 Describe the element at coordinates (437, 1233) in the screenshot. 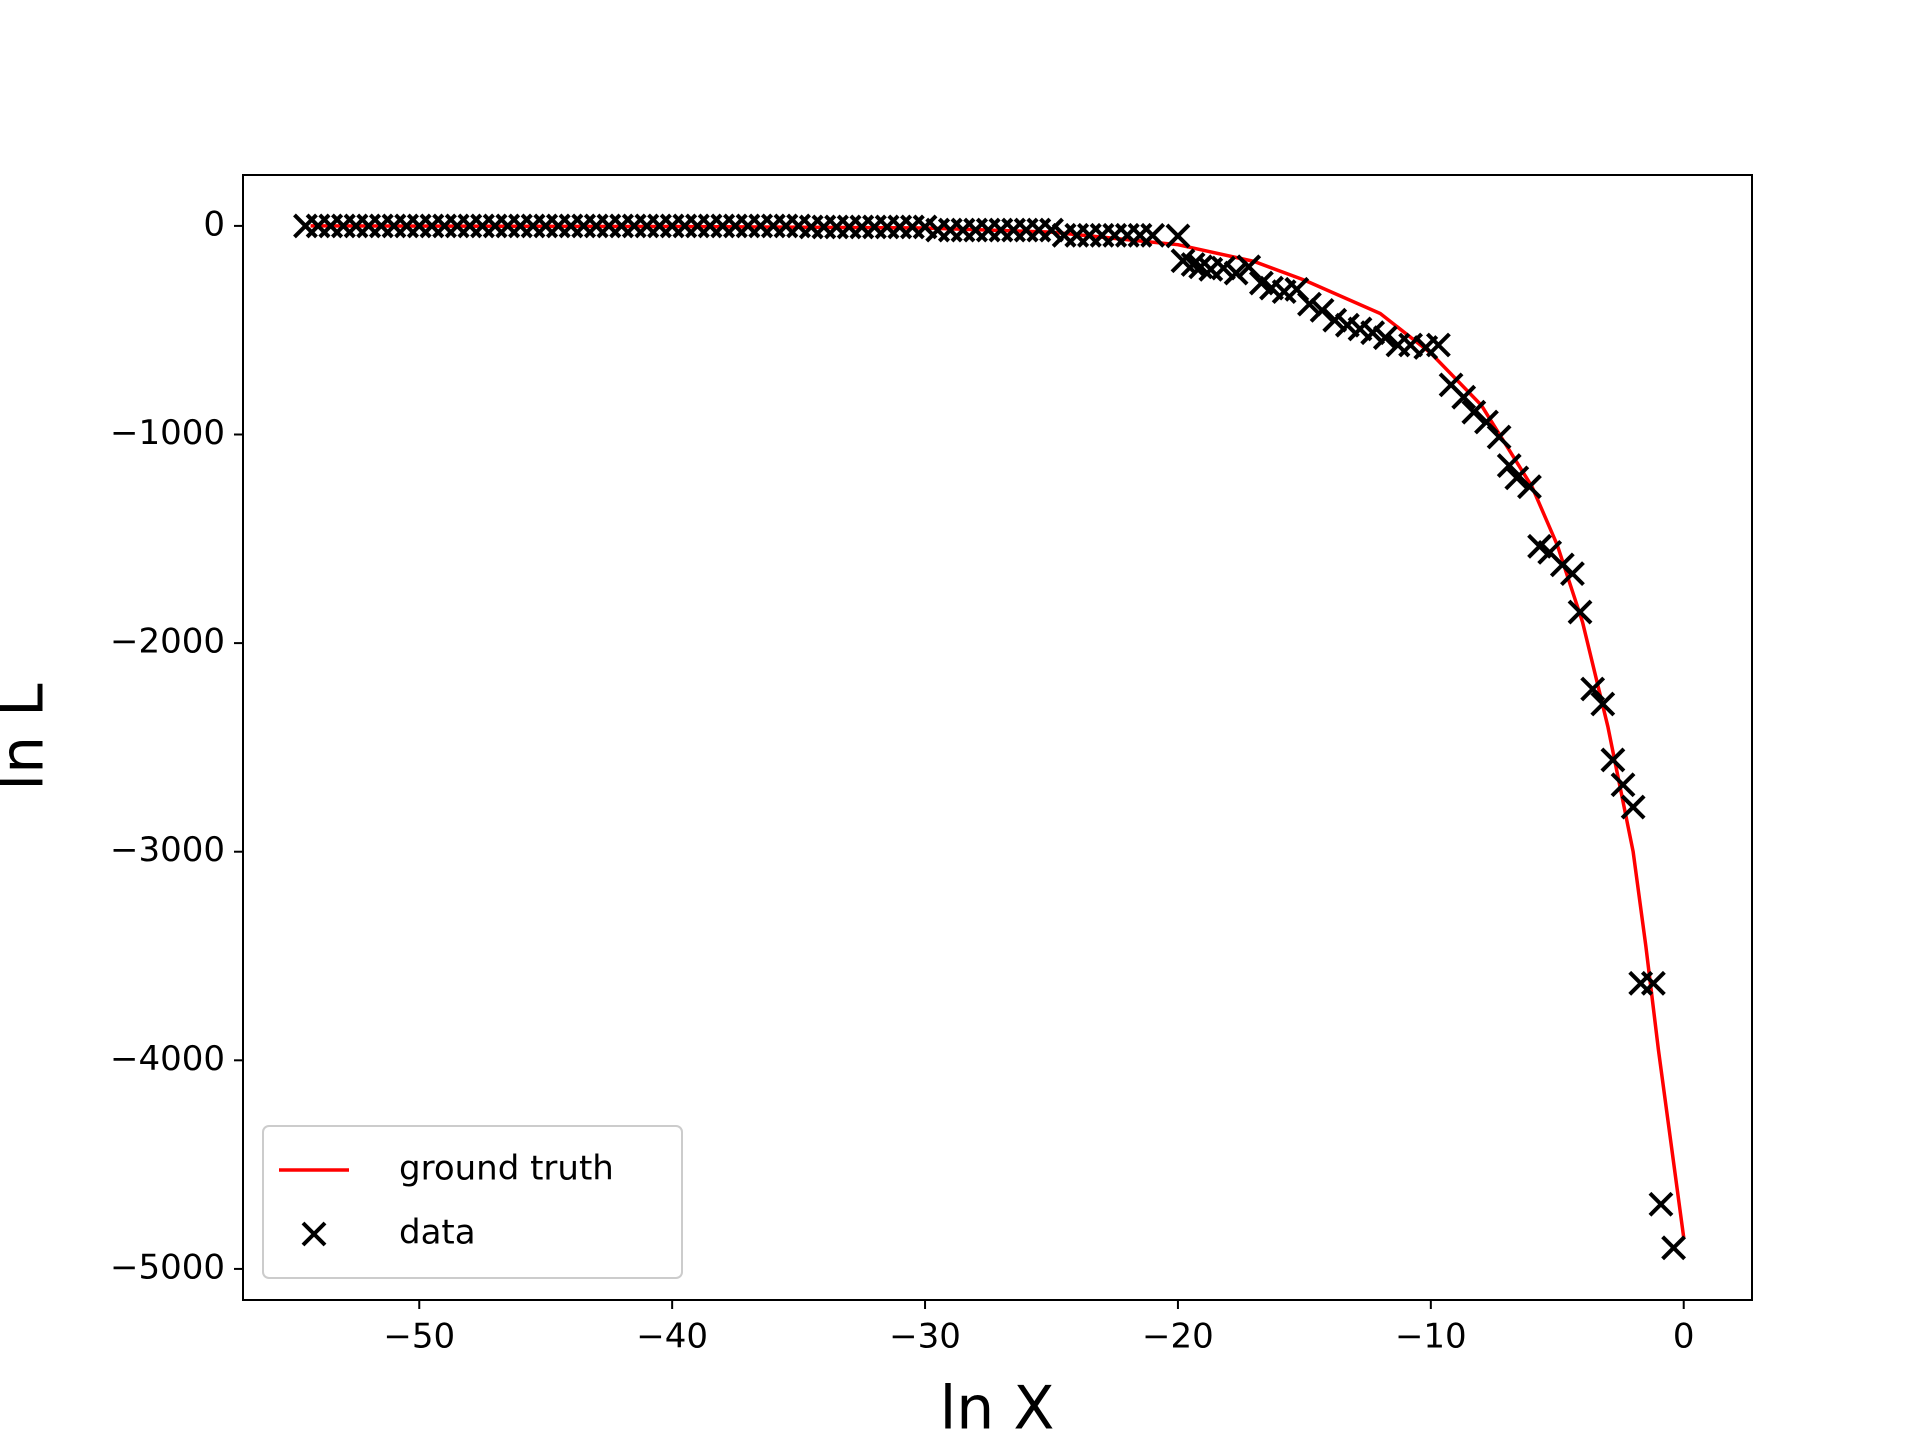

I see `legend-label: data` at that location.